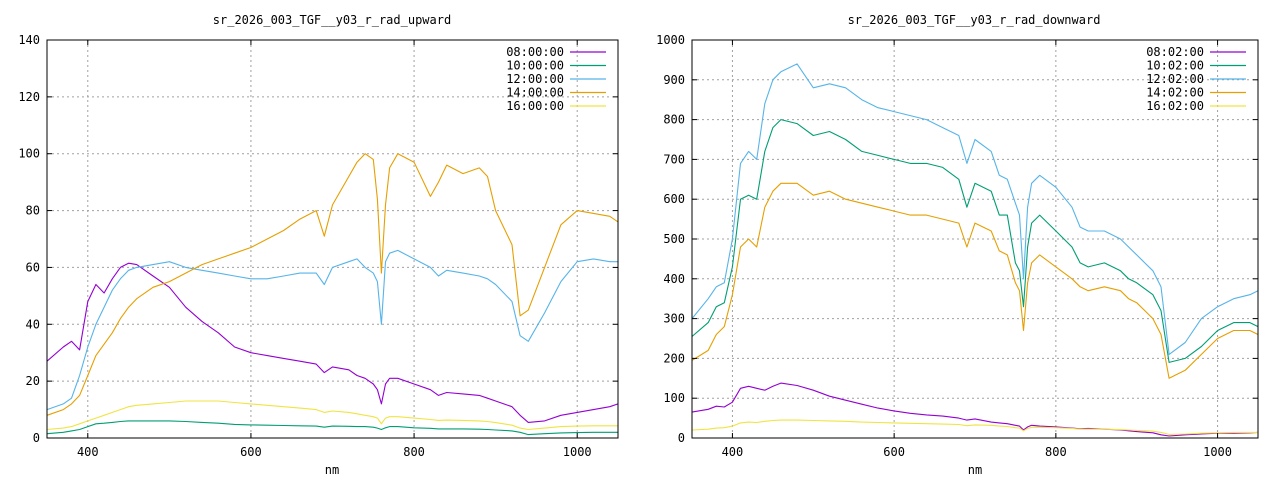 The height and width of the screenshot is (480, 1280). I want to click on y-tick-label: 20, so click(33, 381).